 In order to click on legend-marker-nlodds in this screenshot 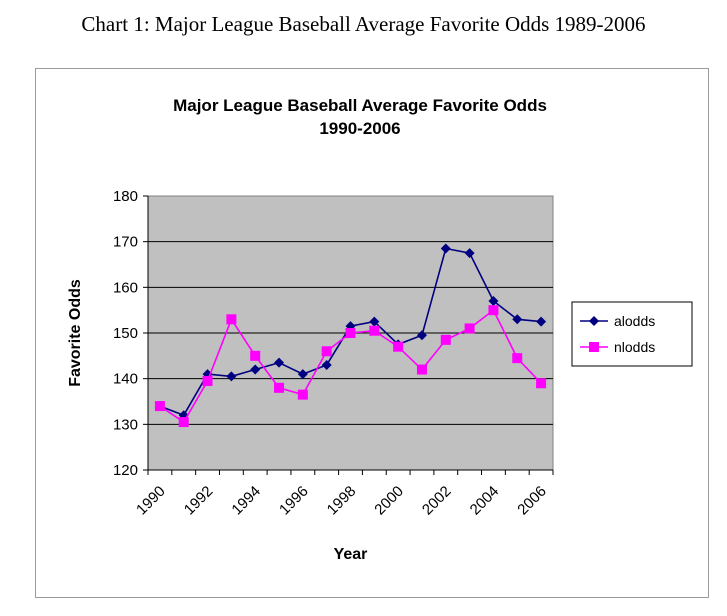, I will do `click(594, 347)`.